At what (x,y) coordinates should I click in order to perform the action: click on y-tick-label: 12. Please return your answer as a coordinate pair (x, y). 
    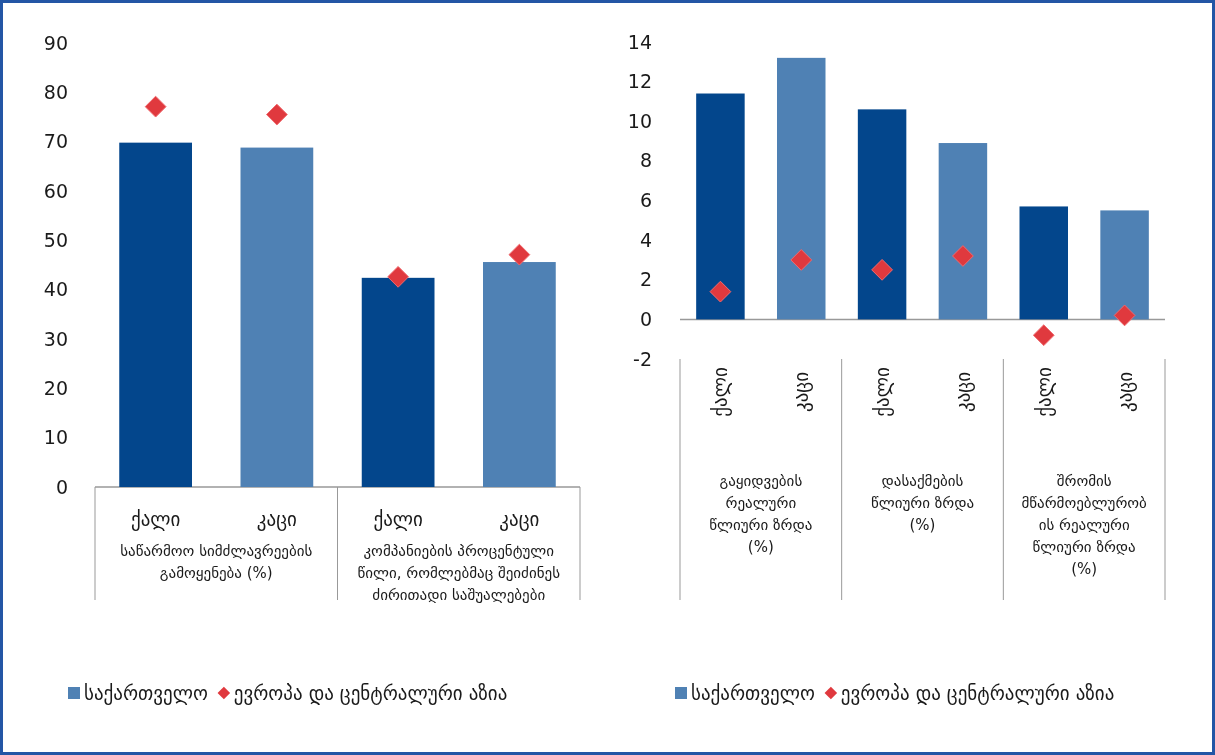
    Looking at the image, I should click on (639, 81).